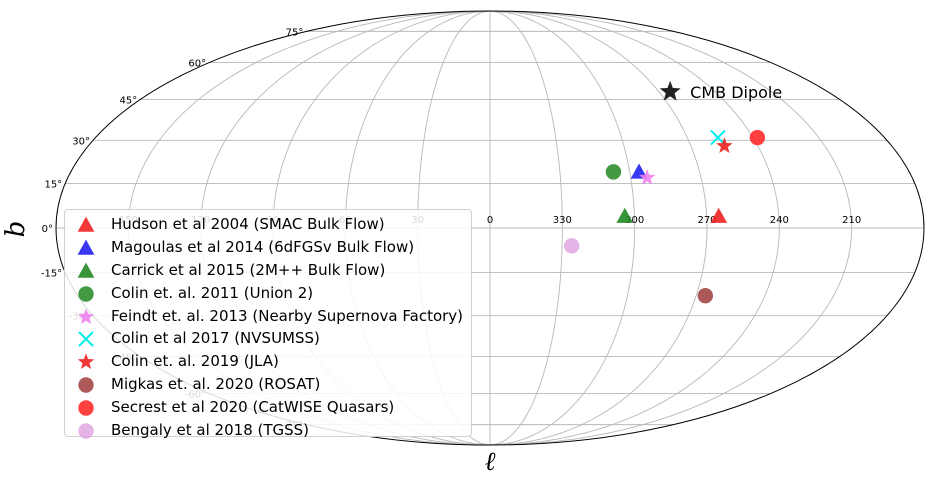 The width and height of the screenshot is (935, 481). Describe the element at coordinates (212, 292) in the screenshot. I see `legend-label: Colin et. al. 2011 (Union 2)` at that location.